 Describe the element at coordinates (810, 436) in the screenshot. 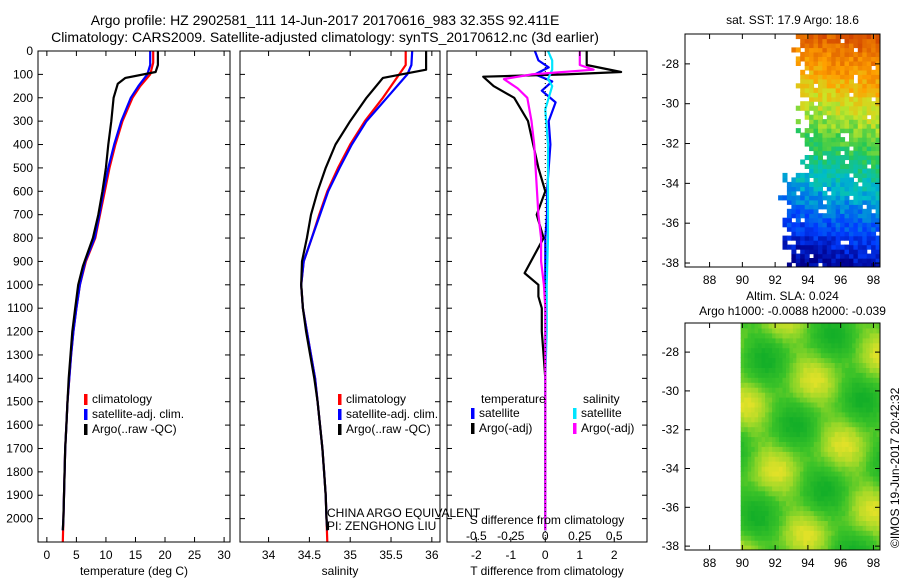

I see `sla-map-field` at that location.